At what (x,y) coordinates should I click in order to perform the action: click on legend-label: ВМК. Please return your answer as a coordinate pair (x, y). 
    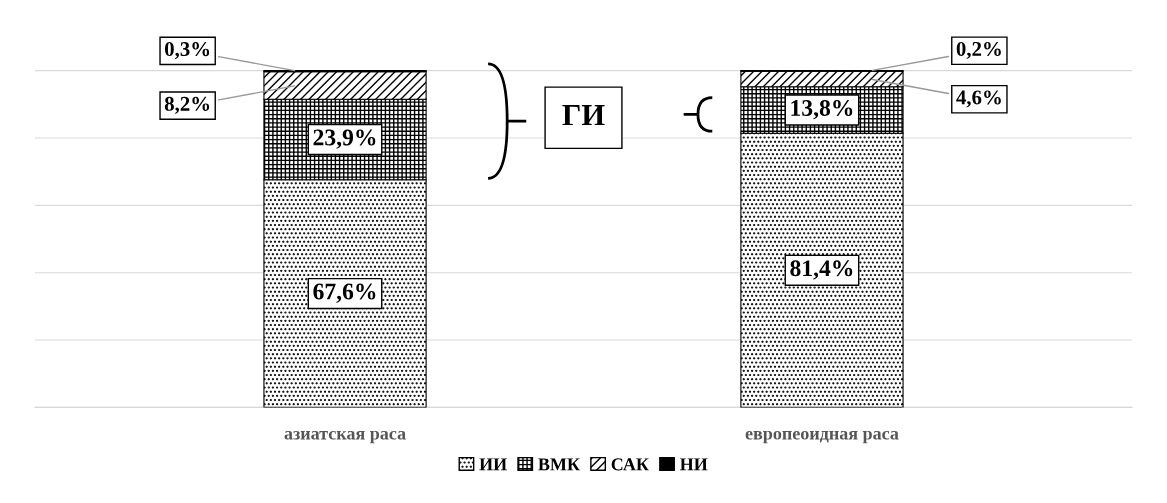
    Looking at the image, I should click on (559, 464).